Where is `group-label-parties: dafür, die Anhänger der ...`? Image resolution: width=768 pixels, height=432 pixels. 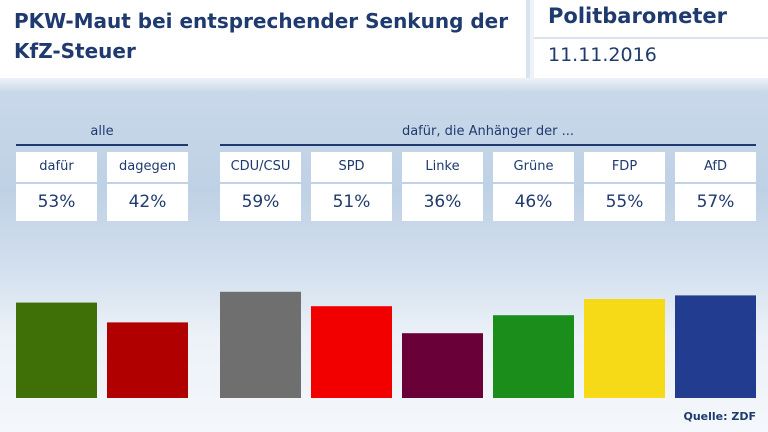
group-label-parties: dafür, die Anhänger der ... is located at coordinates (488, 131).